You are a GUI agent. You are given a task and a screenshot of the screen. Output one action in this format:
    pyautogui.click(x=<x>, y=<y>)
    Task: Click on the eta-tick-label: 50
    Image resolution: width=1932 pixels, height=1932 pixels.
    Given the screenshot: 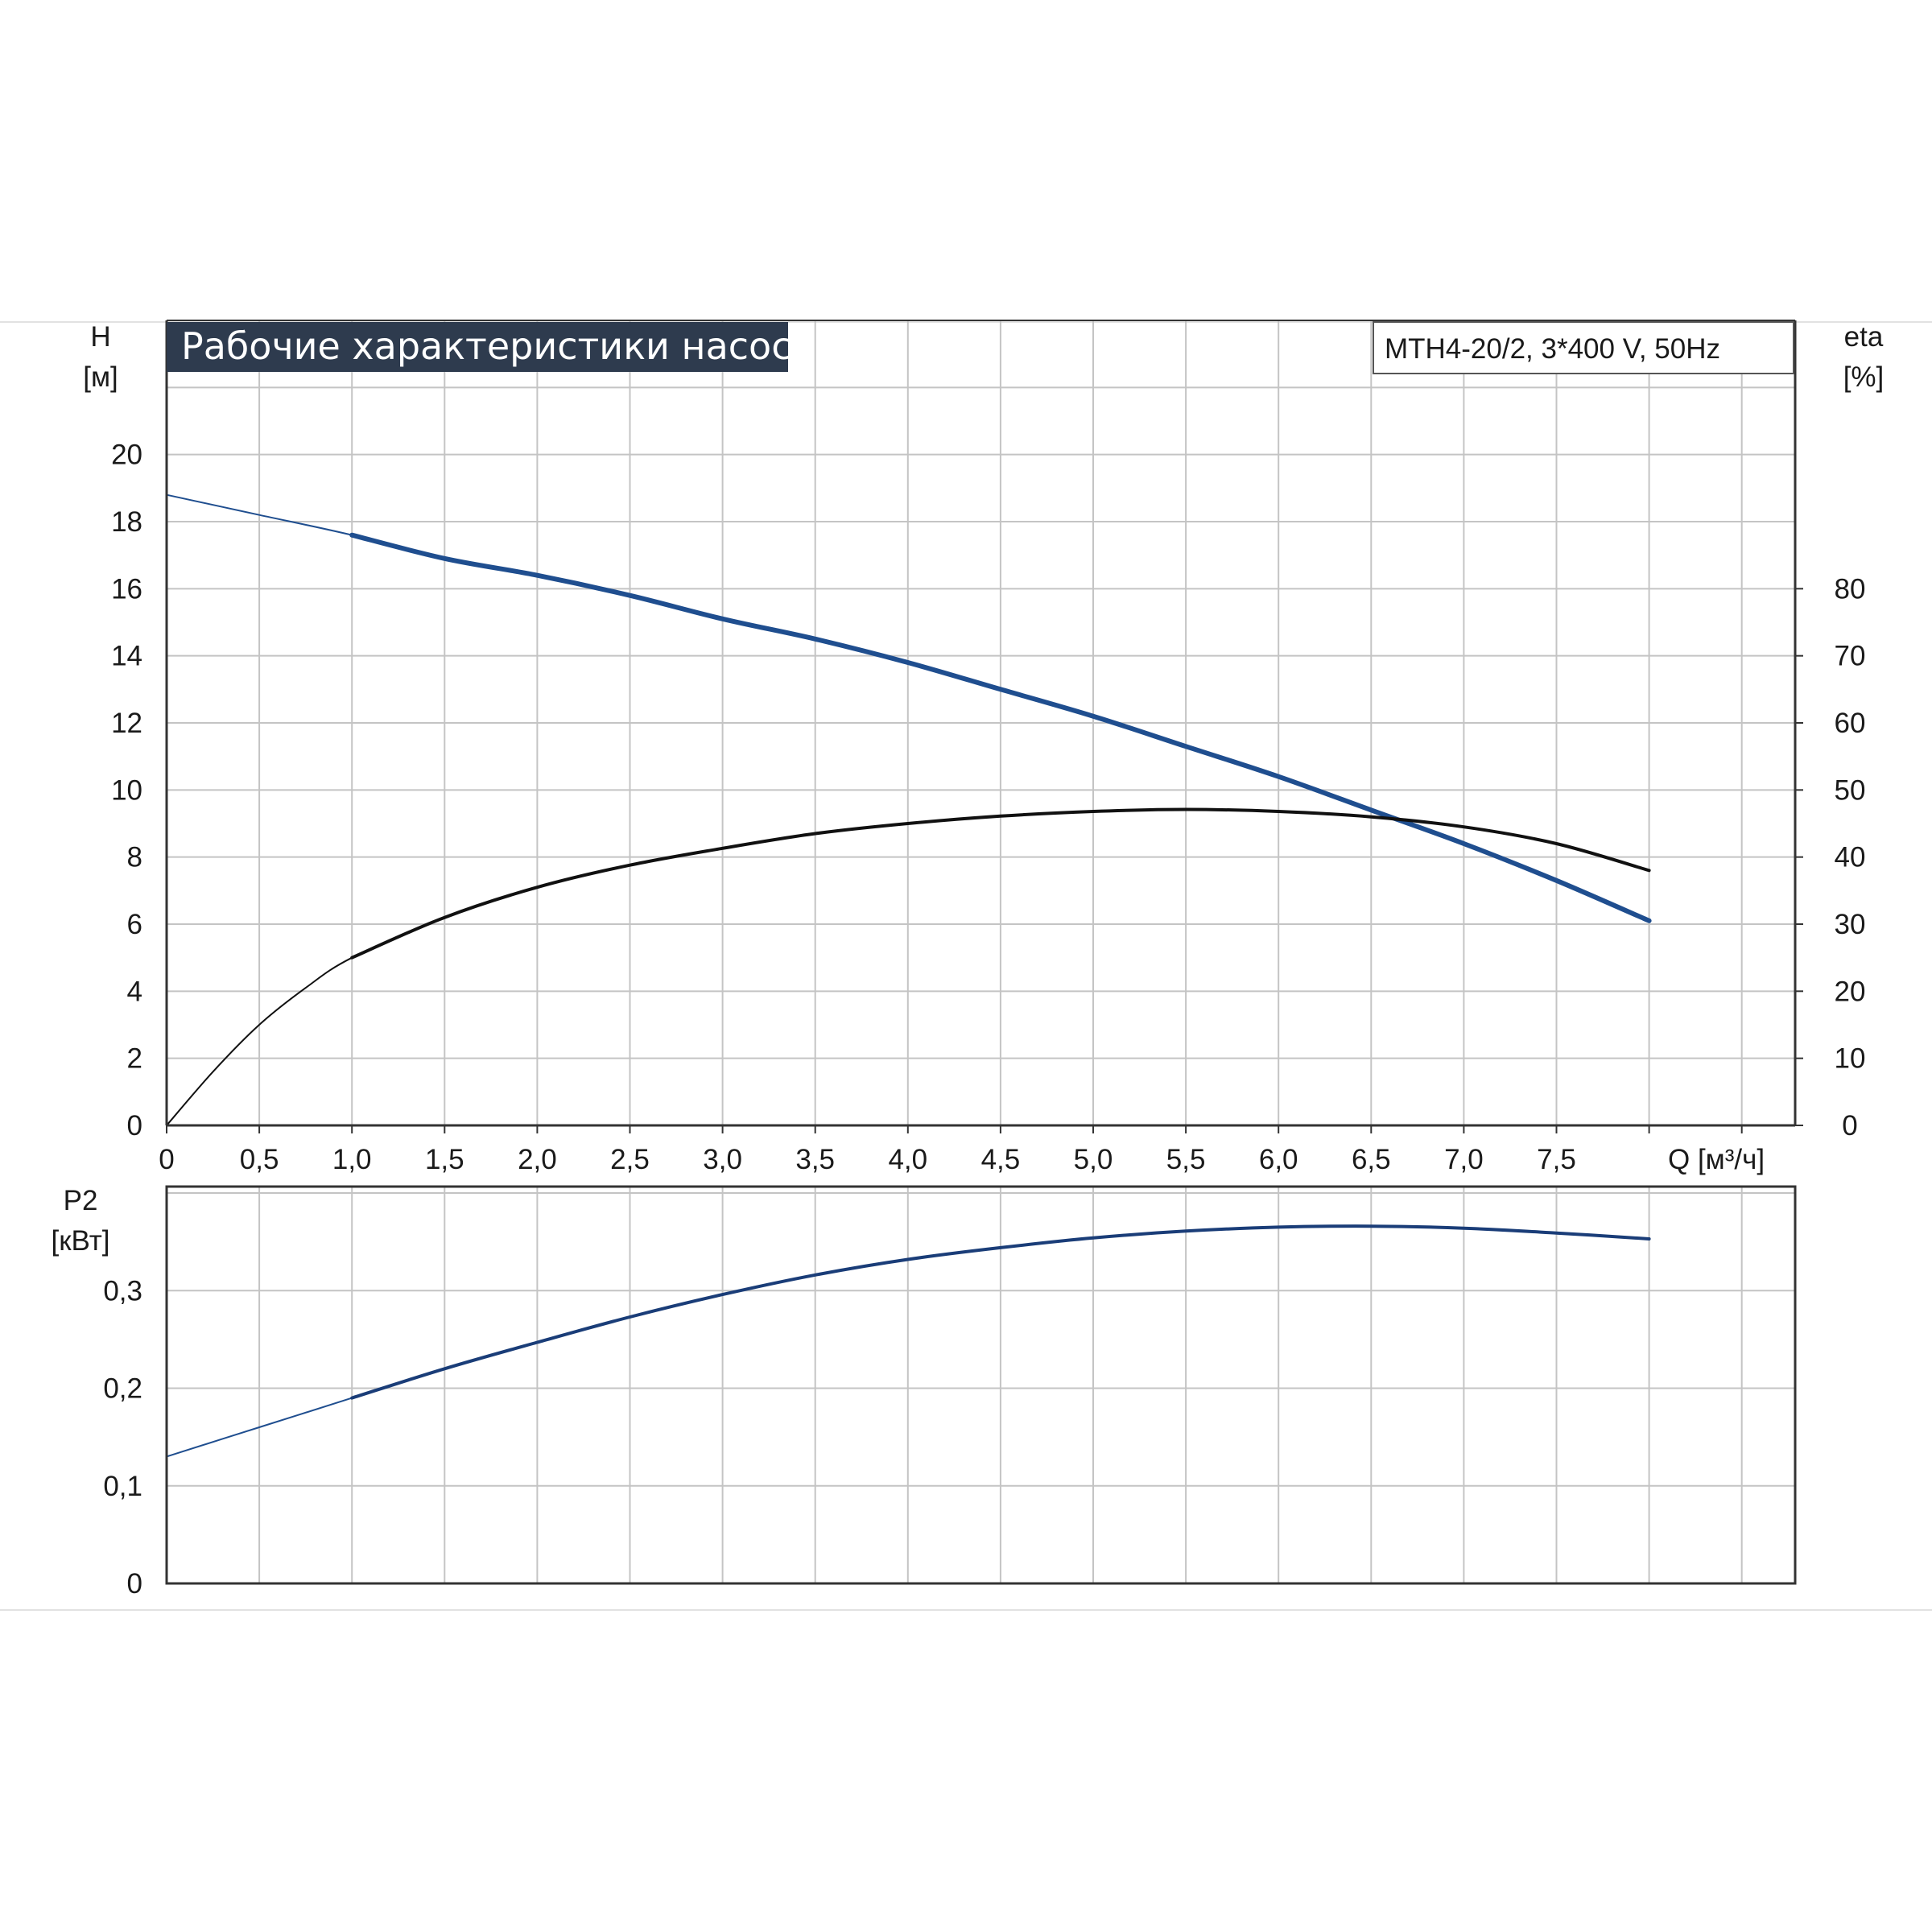 What is the action you would take?
    pyautogui.click(x=1851, y=790)
    